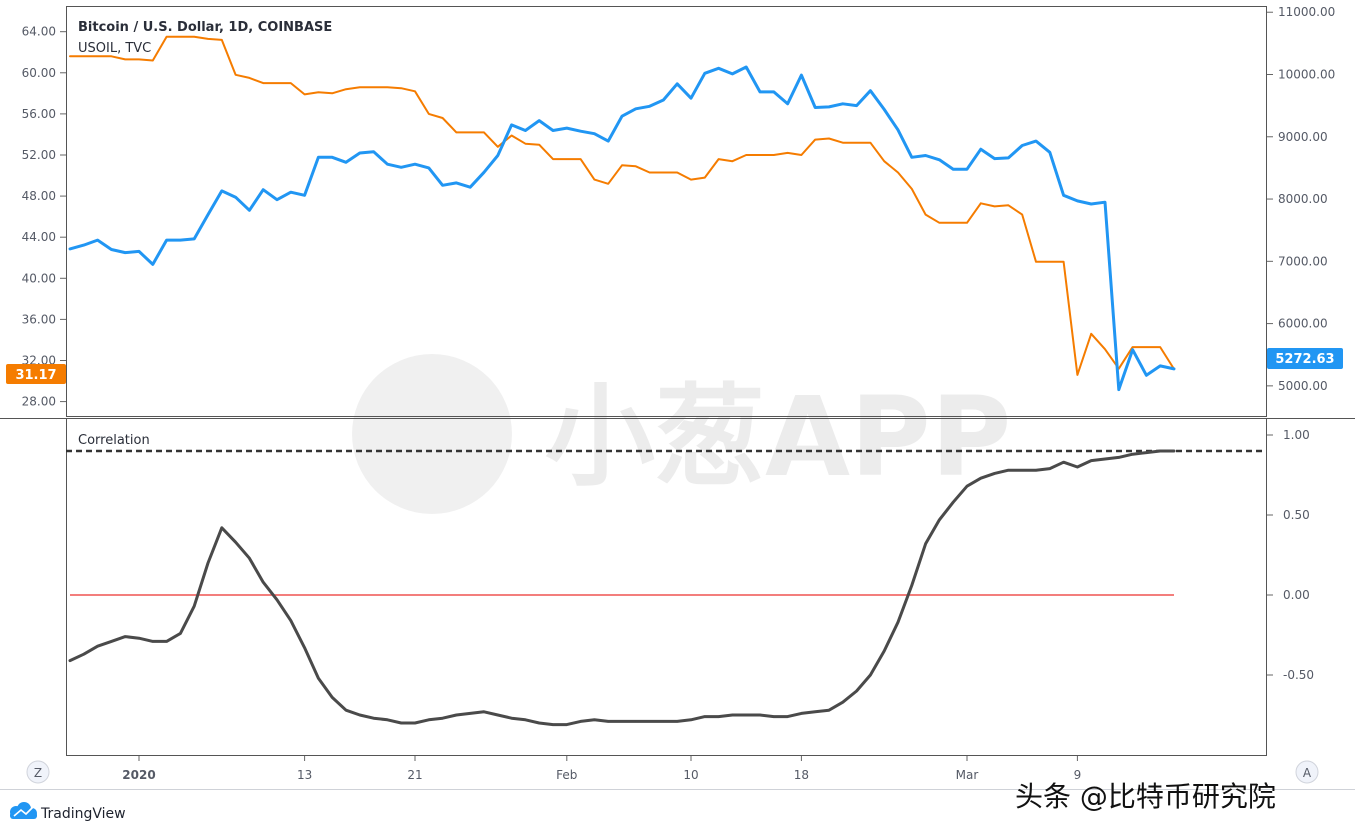 The width and height of the screenshot is (1355, 839). Describe the element at coordinates (39, 278) in the screenshot. I see `left-axis-tick-label: 40.00` at that location.